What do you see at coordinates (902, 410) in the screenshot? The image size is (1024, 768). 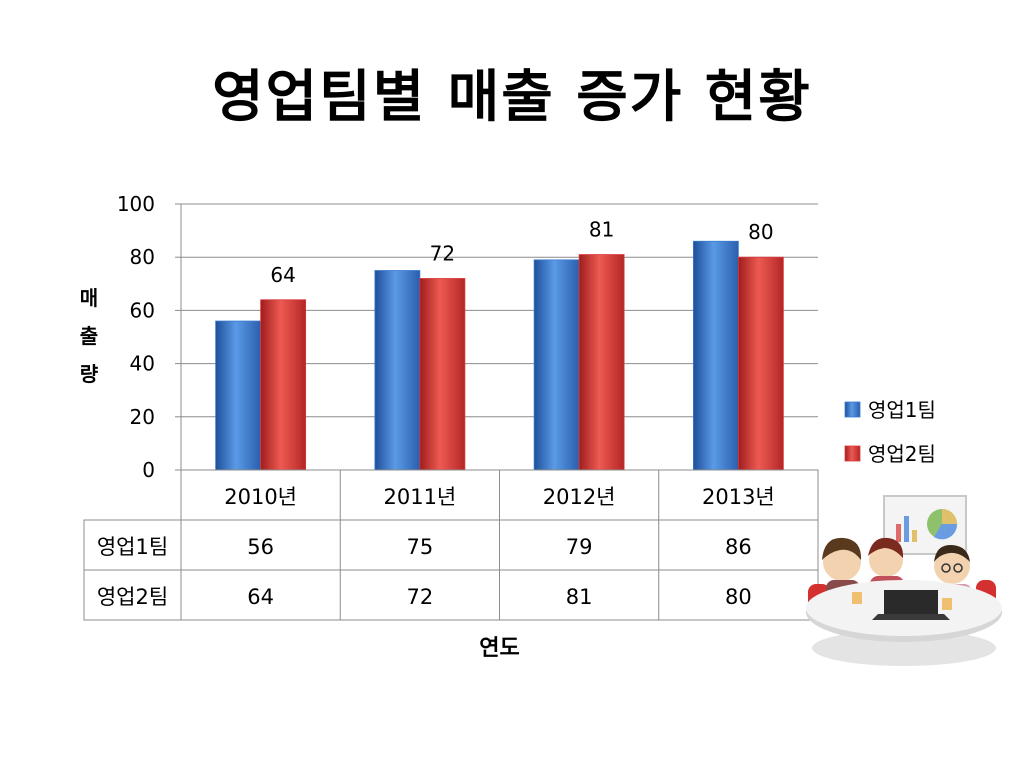 I see `legend-entry: 영업1팀` at bounding box center [902, 410].